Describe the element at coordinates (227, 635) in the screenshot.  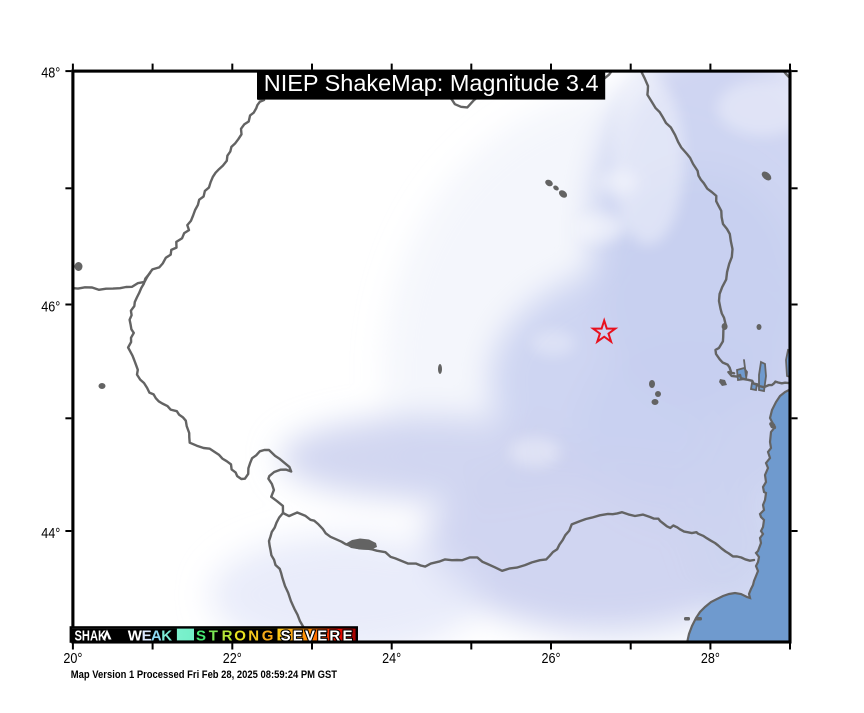
I see `svg-text: R` at that location.